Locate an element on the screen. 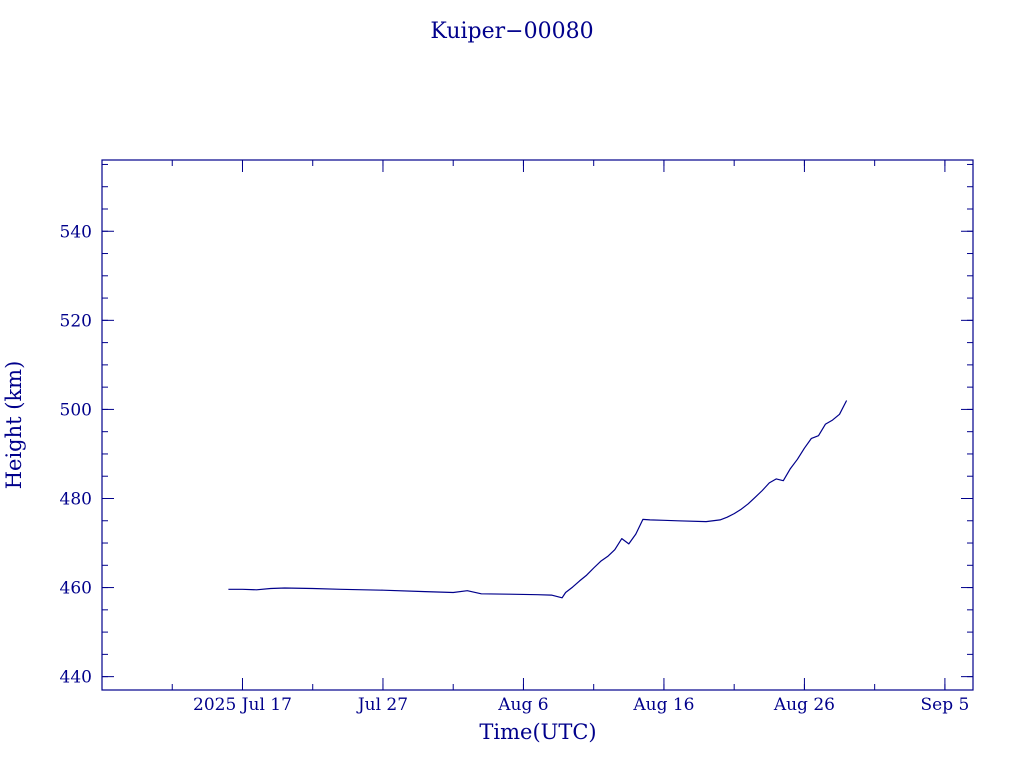 Image resolution: width=1024 pixels, height=768 pixels. x-tick-label: Aug 6 is located at coordinates (522, 705).